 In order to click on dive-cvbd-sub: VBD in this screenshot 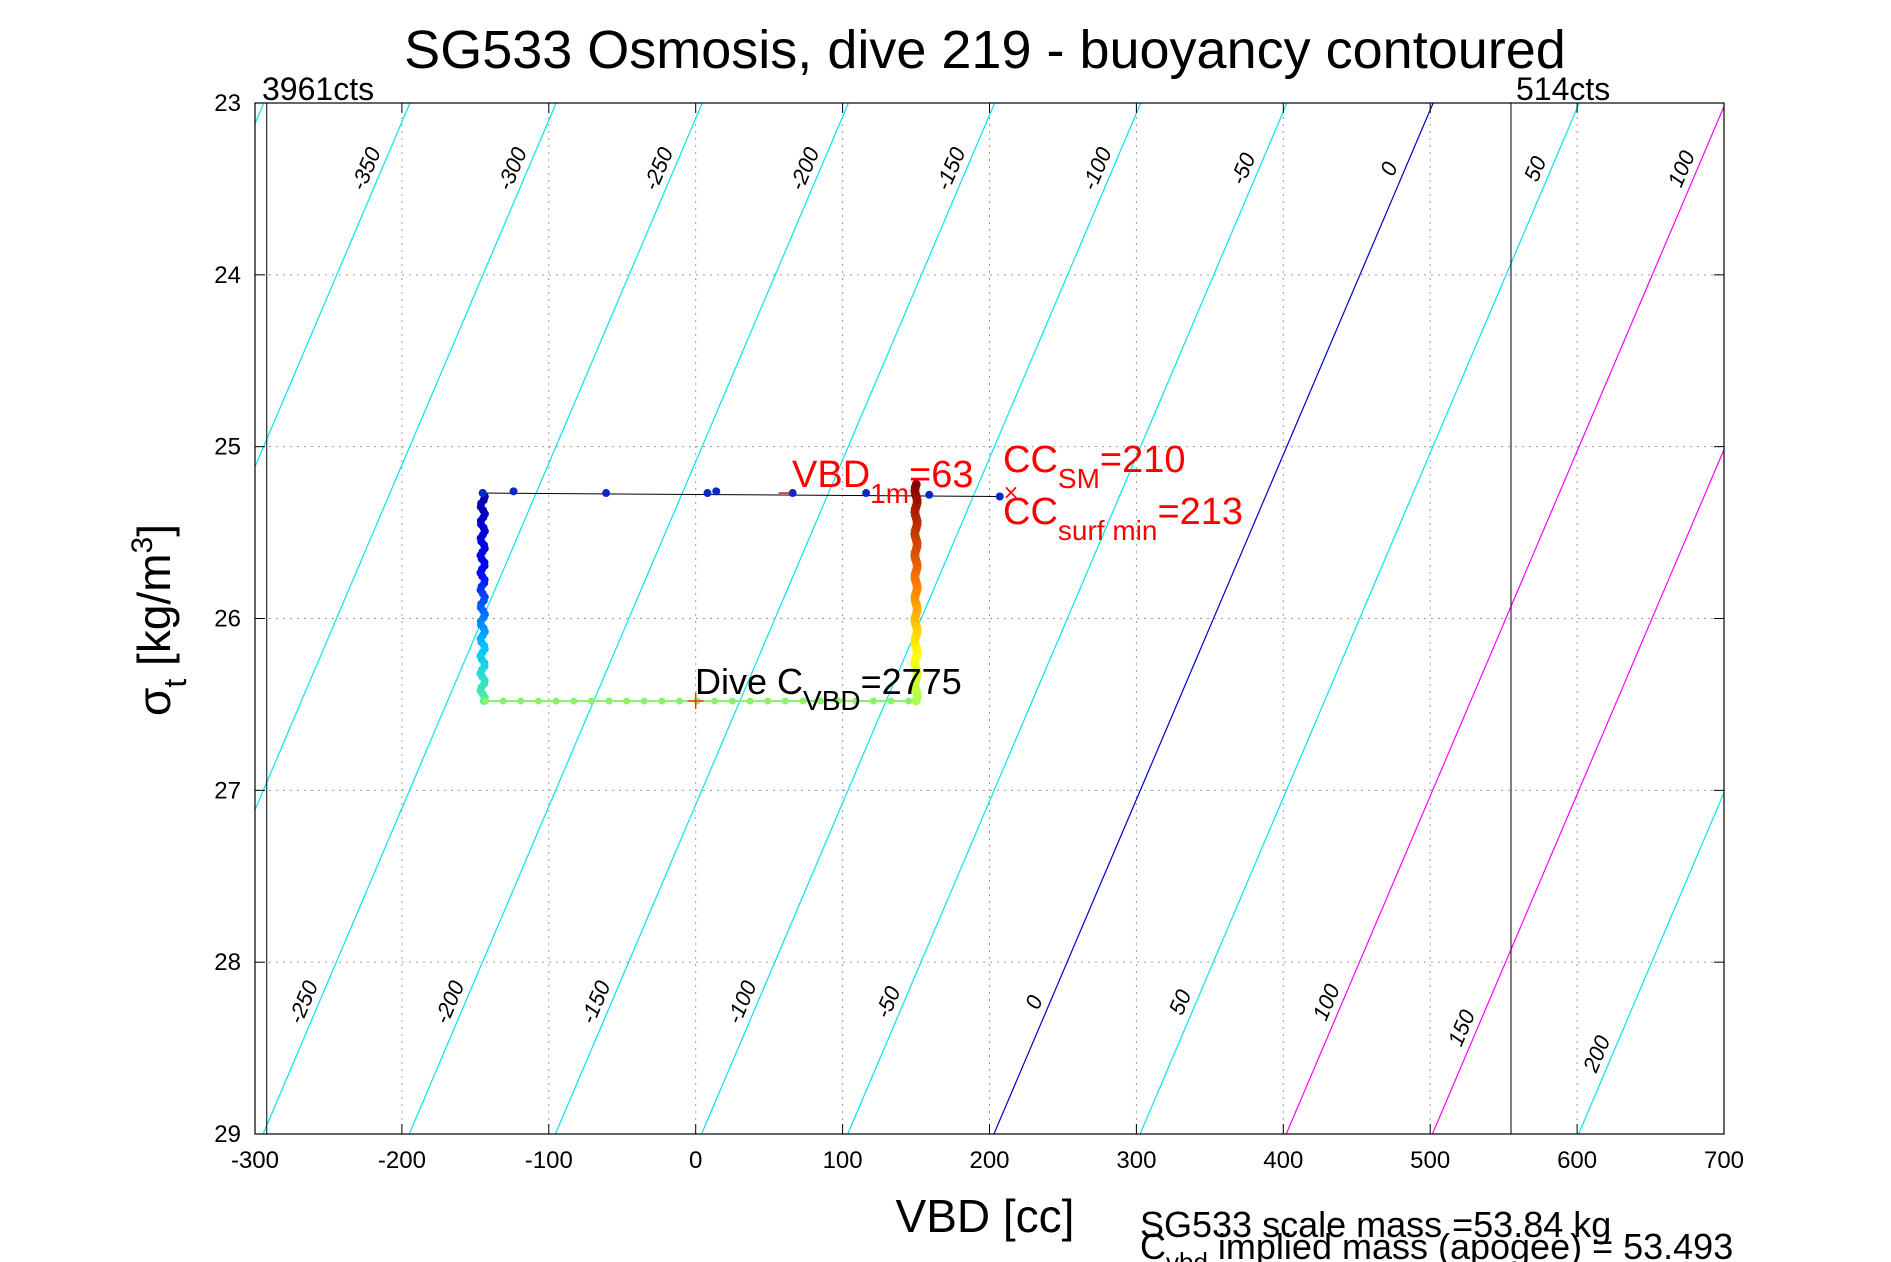, I will do `click(832, 700)`.